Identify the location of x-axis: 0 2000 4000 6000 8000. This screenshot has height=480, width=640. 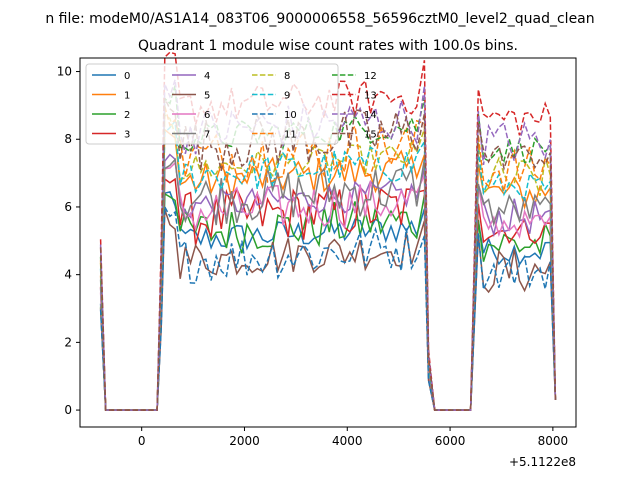
(353, 437).